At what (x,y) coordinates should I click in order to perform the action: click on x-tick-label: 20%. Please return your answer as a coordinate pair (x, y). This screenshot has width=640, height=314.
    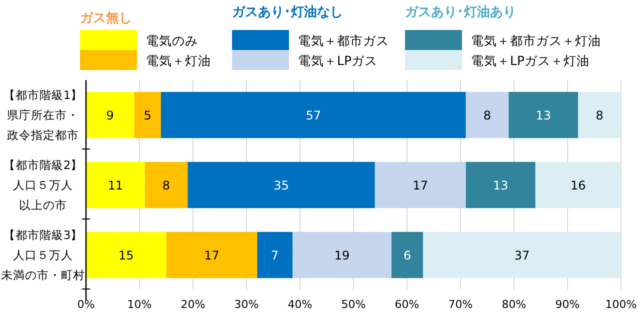
    Looking at the image, I should click on (193, 304).